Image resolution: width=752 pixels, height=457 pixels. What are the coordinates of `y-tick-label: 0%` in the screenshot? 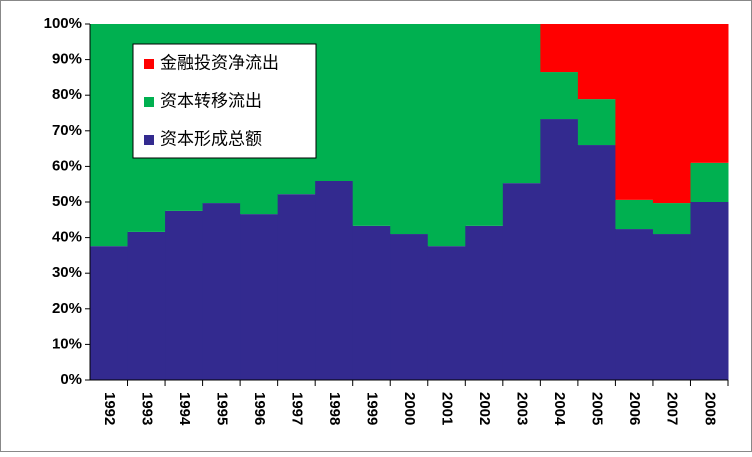 It's located at (71, 379).